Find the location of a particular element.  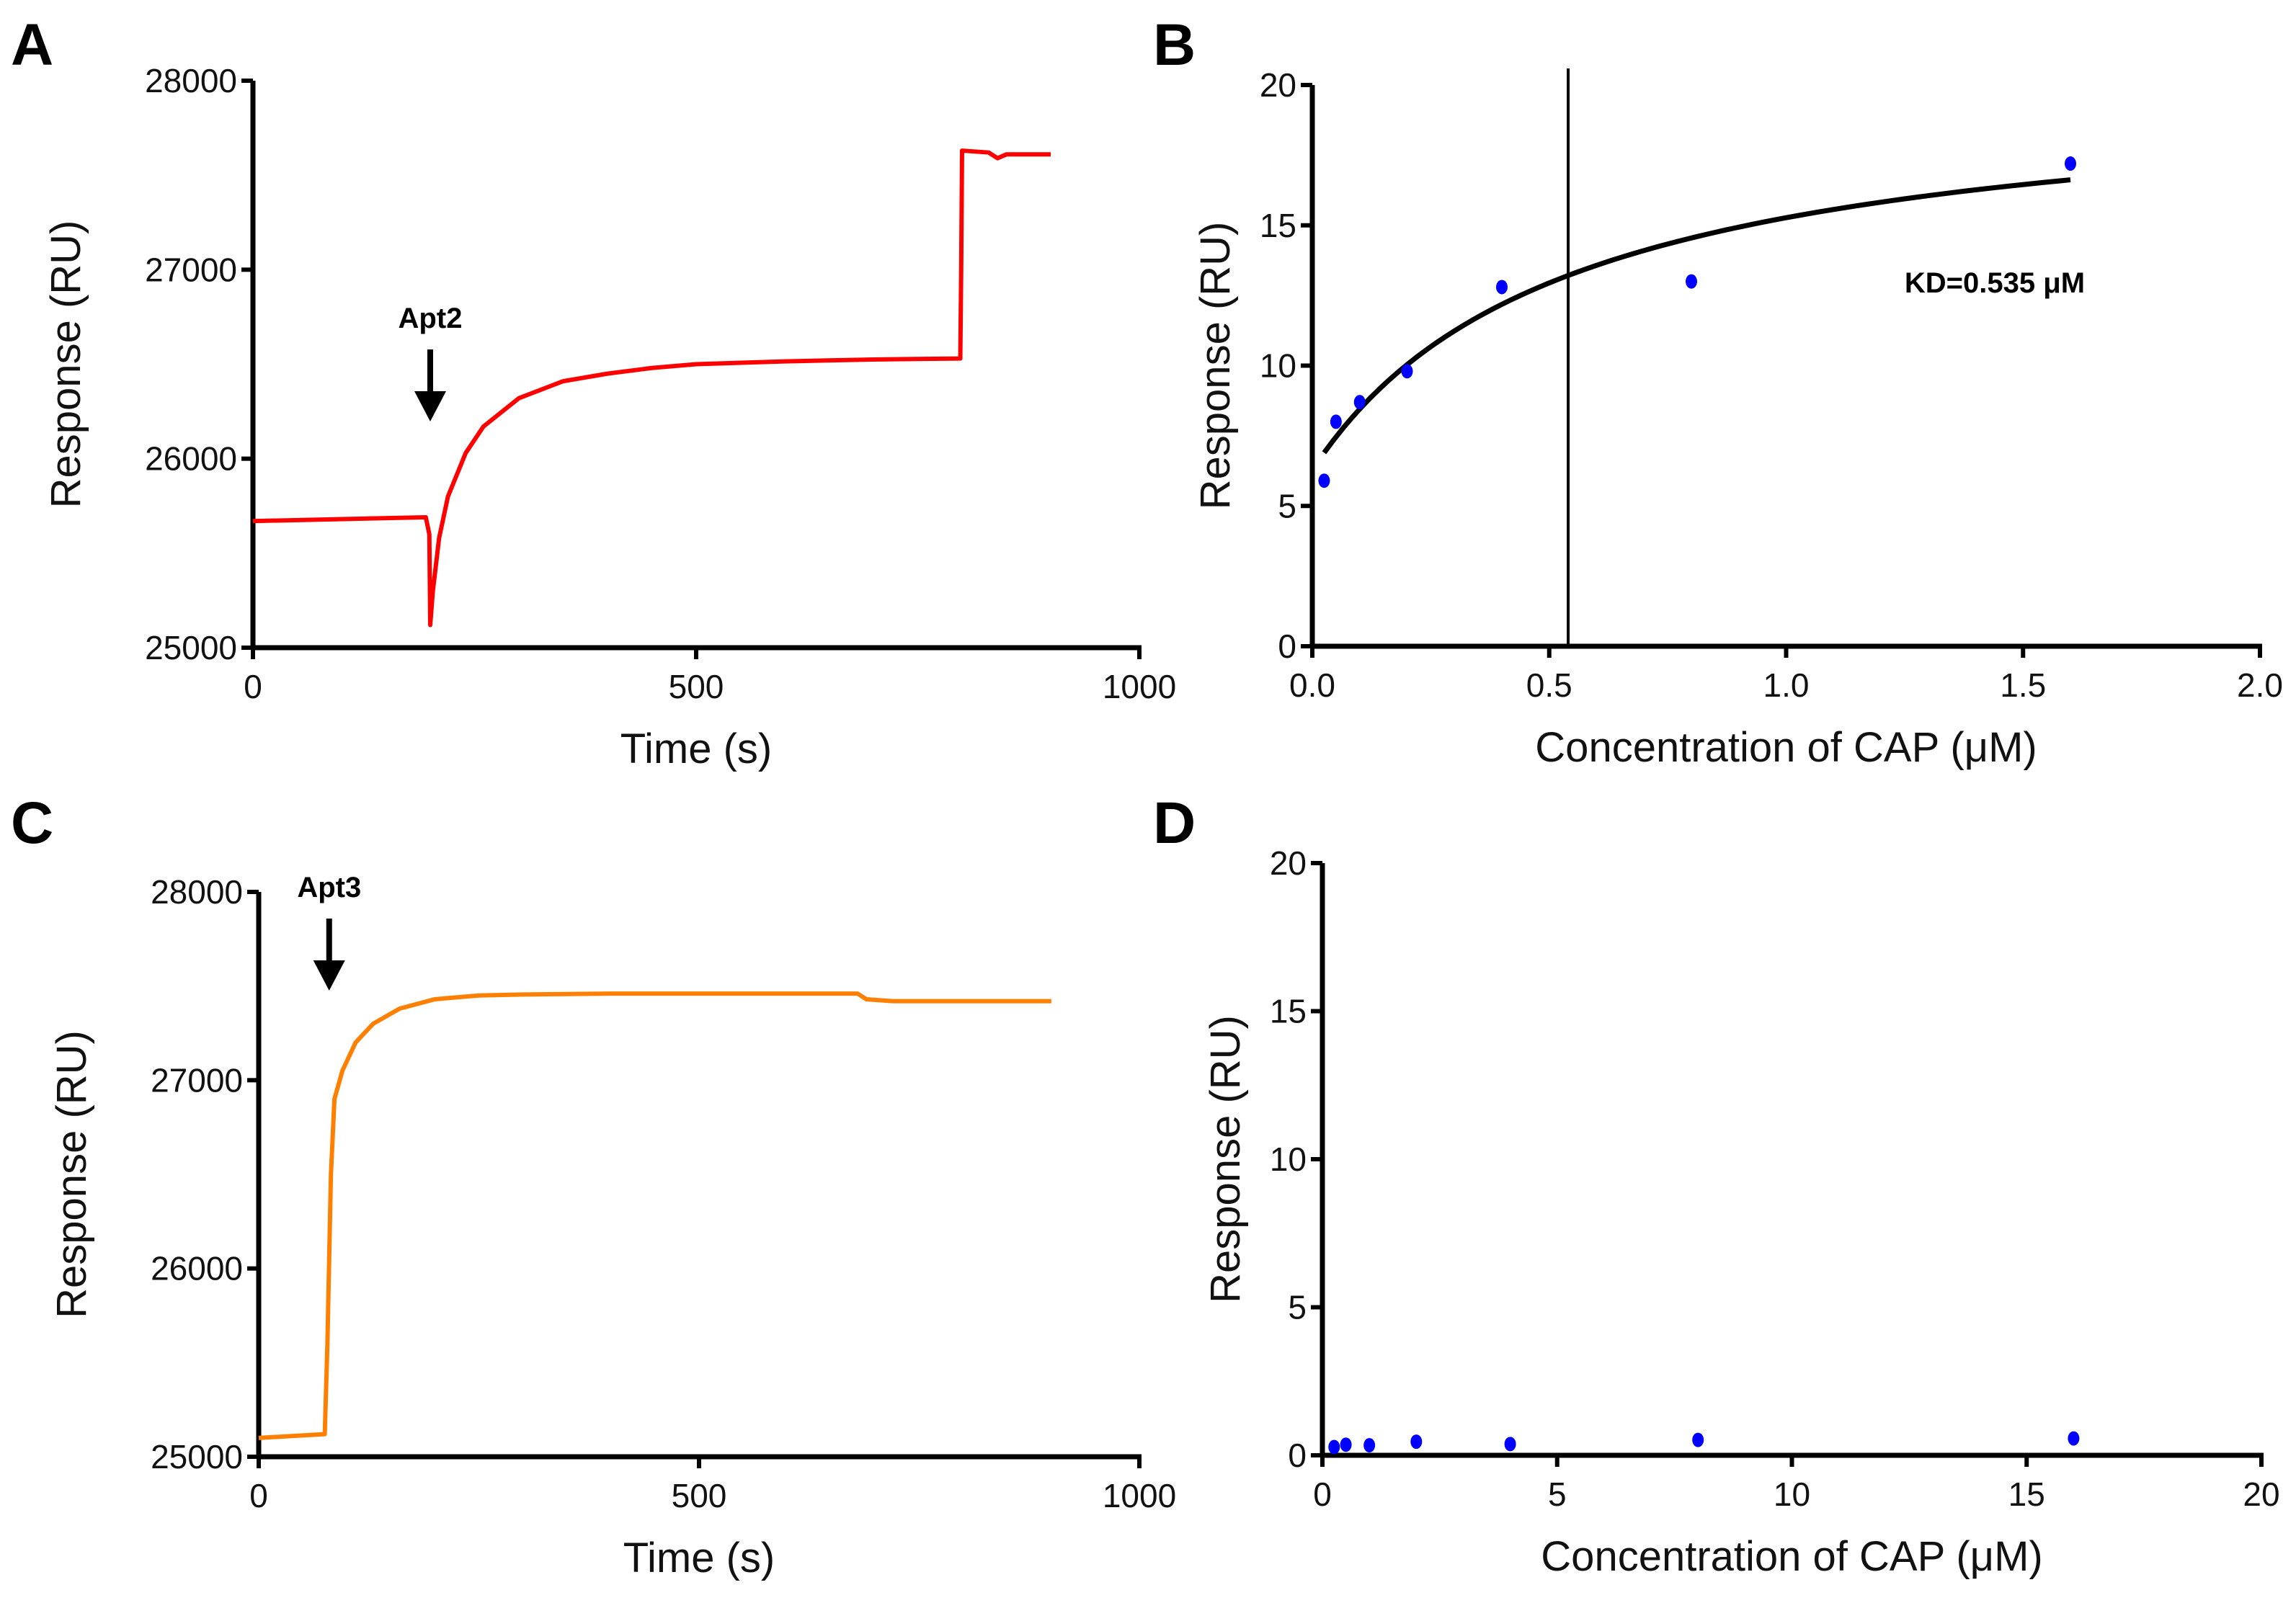

x-tick-label: 5 is located at coordinates (1558, 1494).